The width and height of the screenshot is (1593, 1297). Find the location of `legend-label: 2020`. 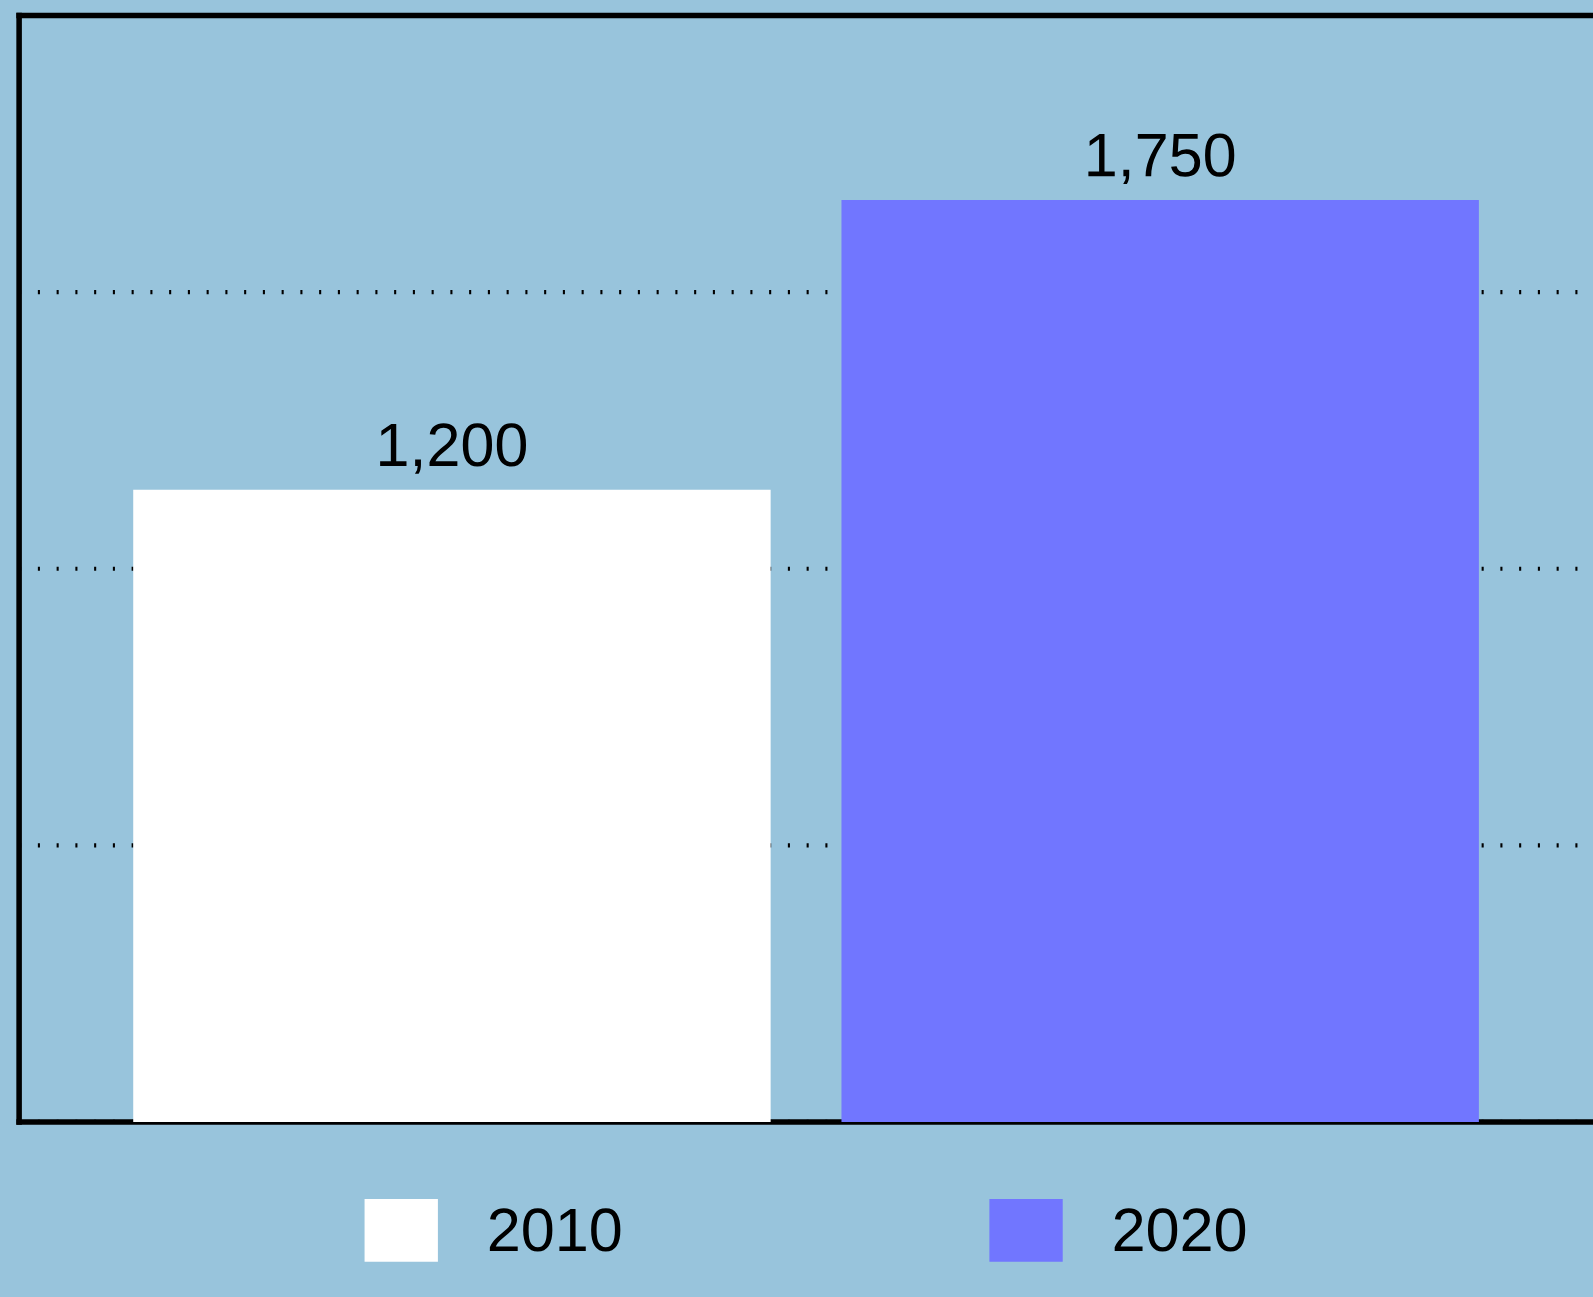

legend-label: 2020 is located at coordinates (1180, 1230).